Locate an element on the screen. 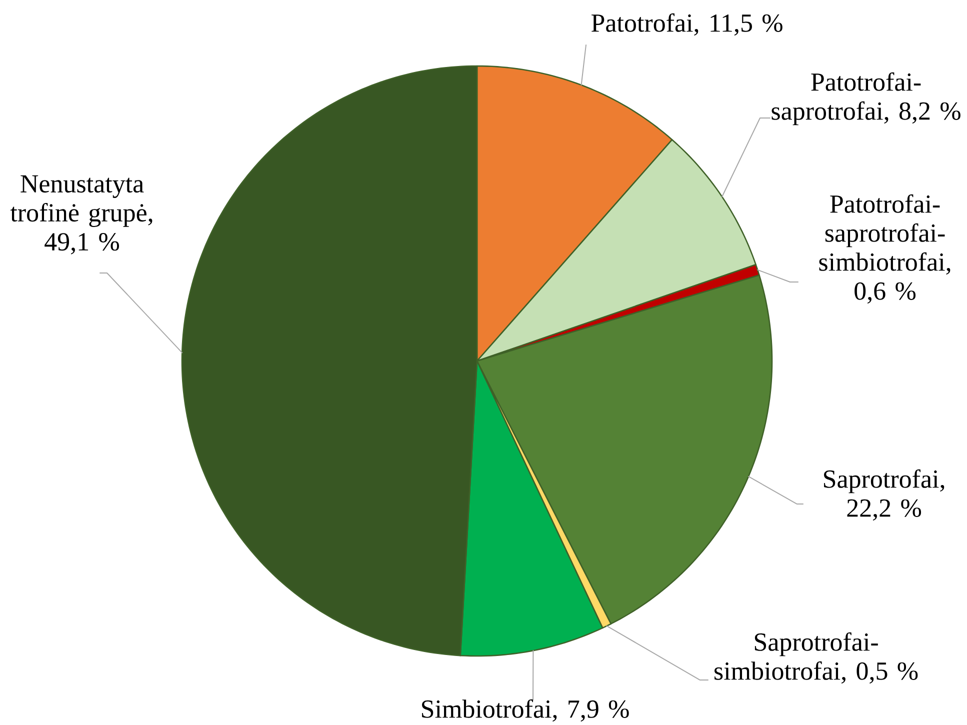 This screenshot has width=967, height=725. slice-label: Patotrofai-saprotrofai, 8,2 % is located at coordinates (866, 99).